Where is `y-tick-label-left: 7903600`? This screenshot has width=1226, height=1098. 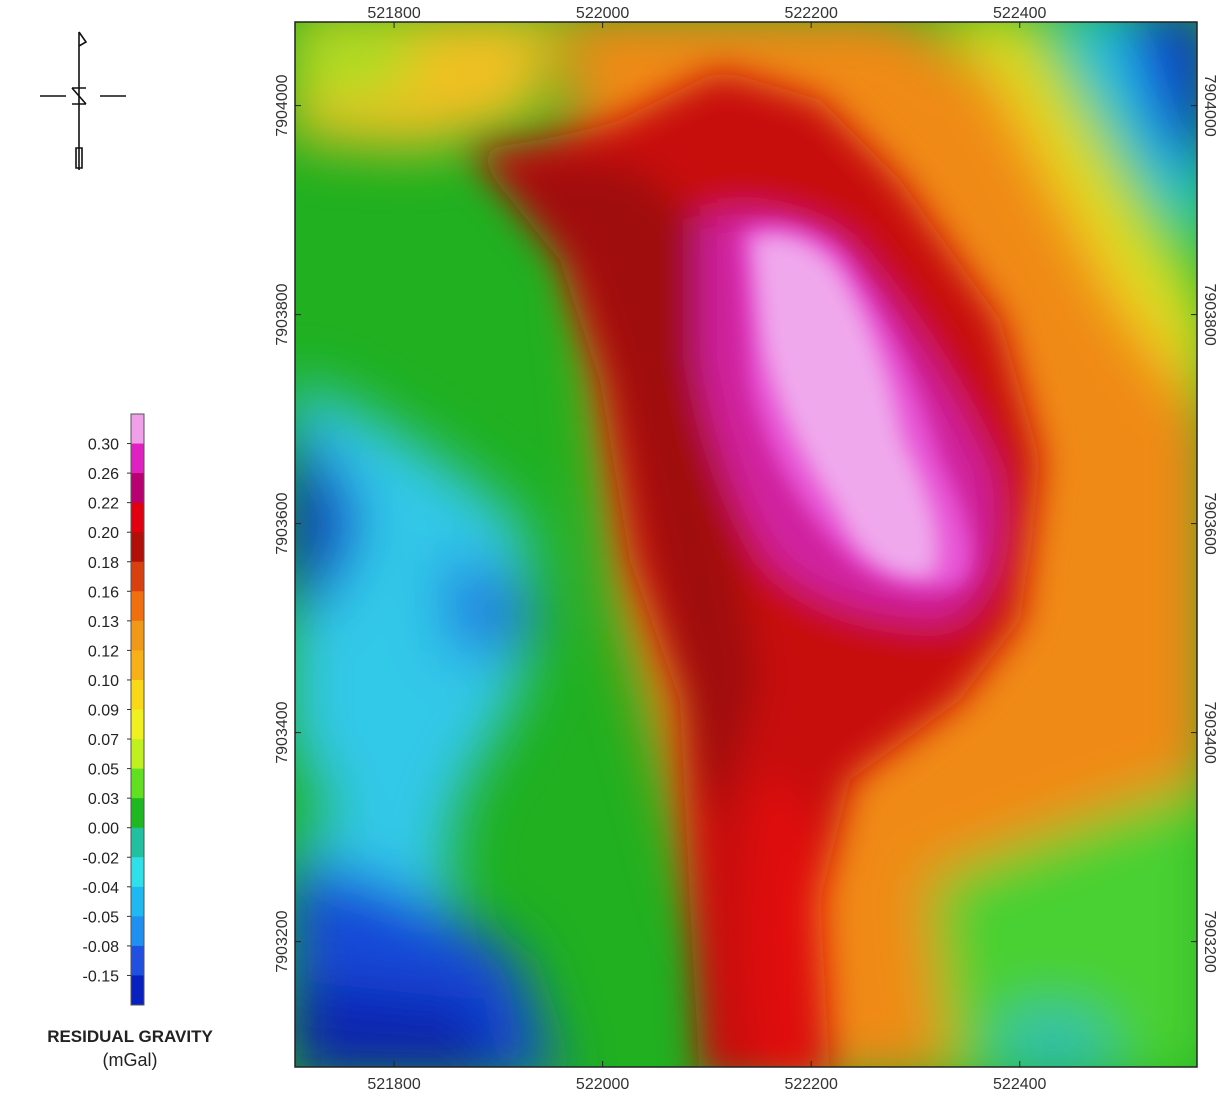 y-tick-label-left: 7903600 is located at coordinates (282, 523).